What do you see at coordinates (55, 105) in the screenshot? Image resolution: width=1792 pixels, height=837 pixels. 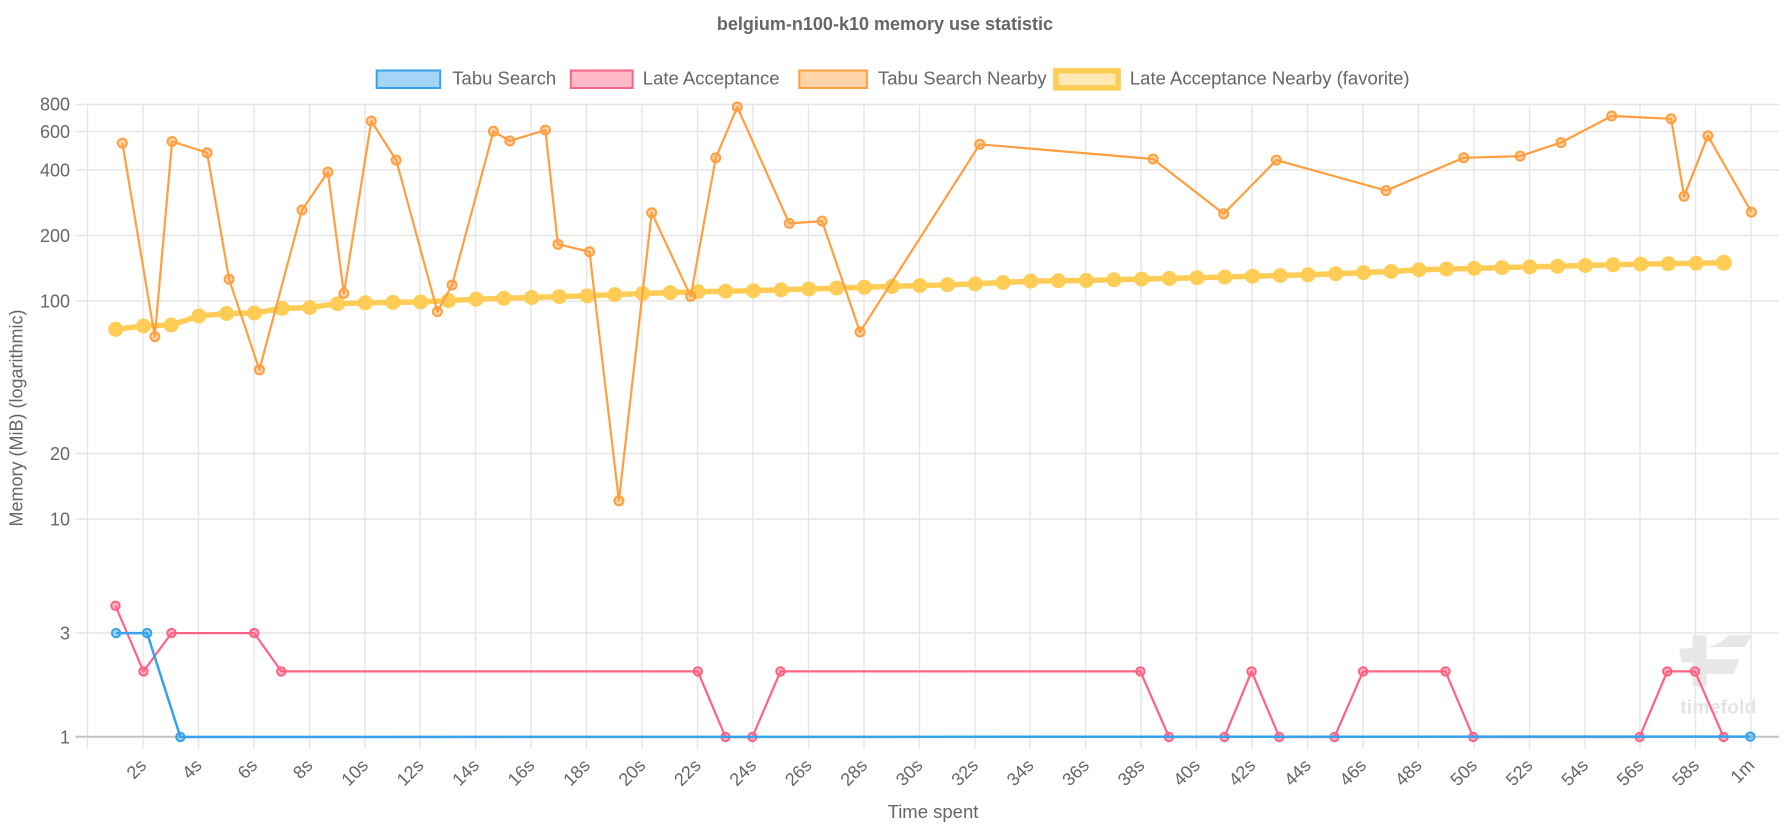 I see `svg-text: 800` at bounding box center [55, 105].